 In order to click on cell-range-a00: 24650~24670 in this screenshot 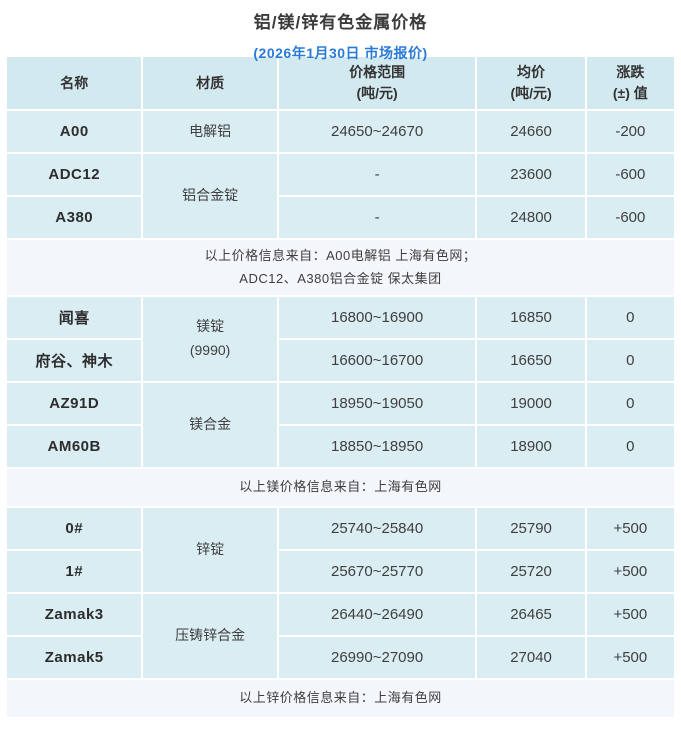, I will do `click(377, 131)`.